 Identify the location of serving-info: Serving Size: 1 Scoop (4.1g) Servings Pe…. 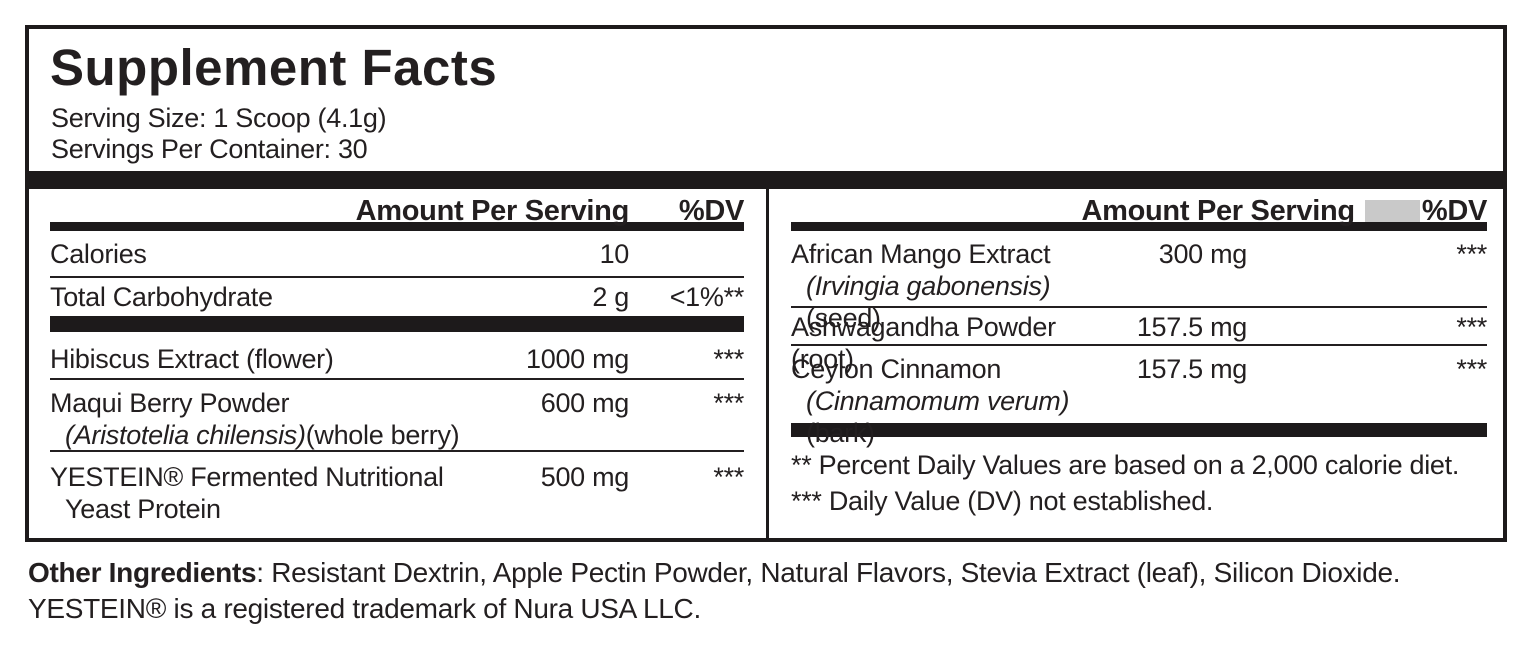
(766, 134).